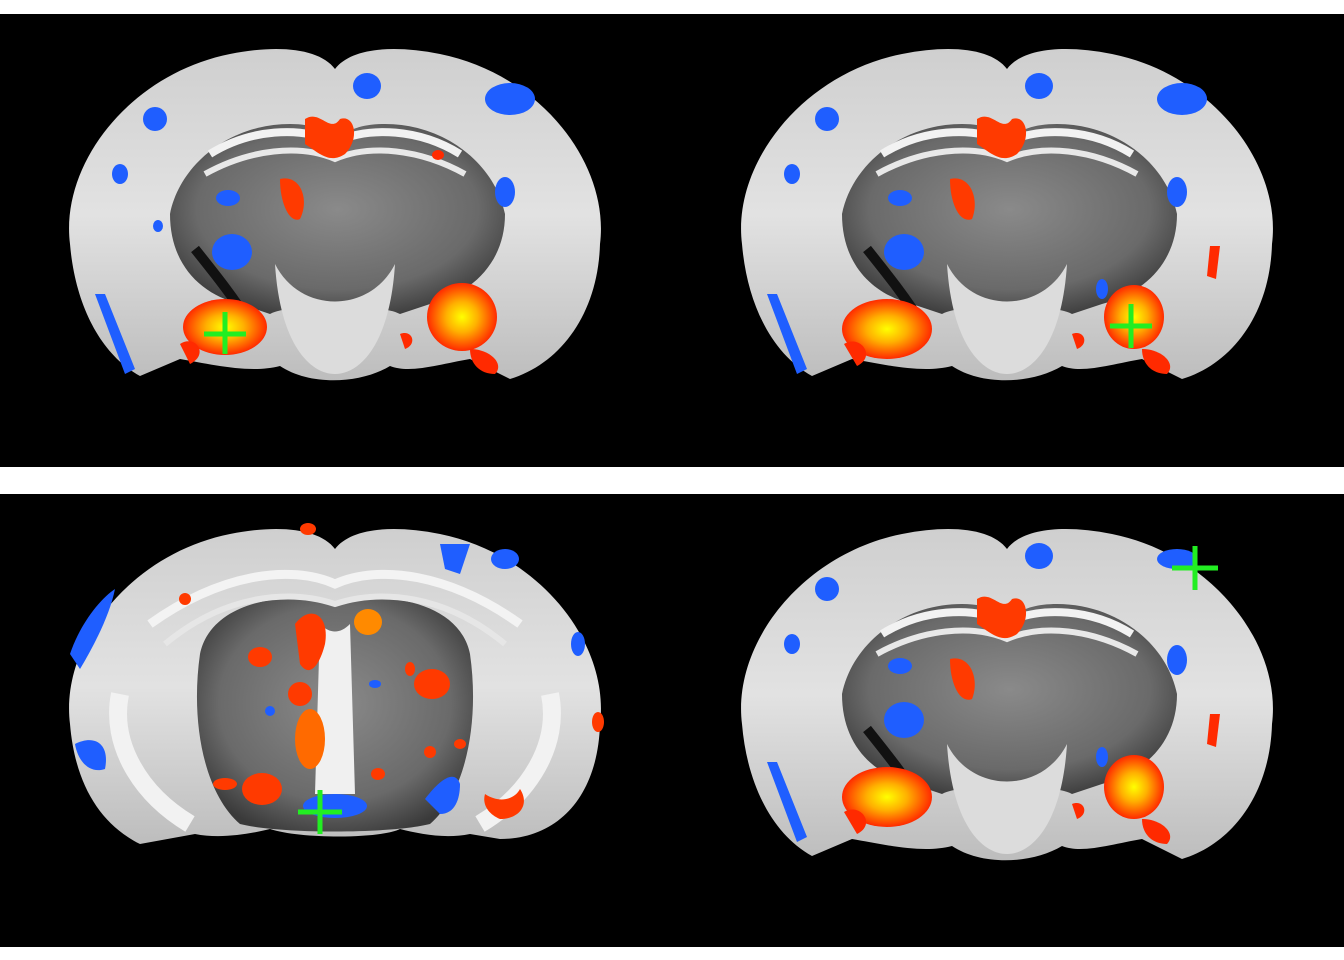  Describe the element at coordinates (152, 762) in the screenshot. I see `white-matter` at that location.